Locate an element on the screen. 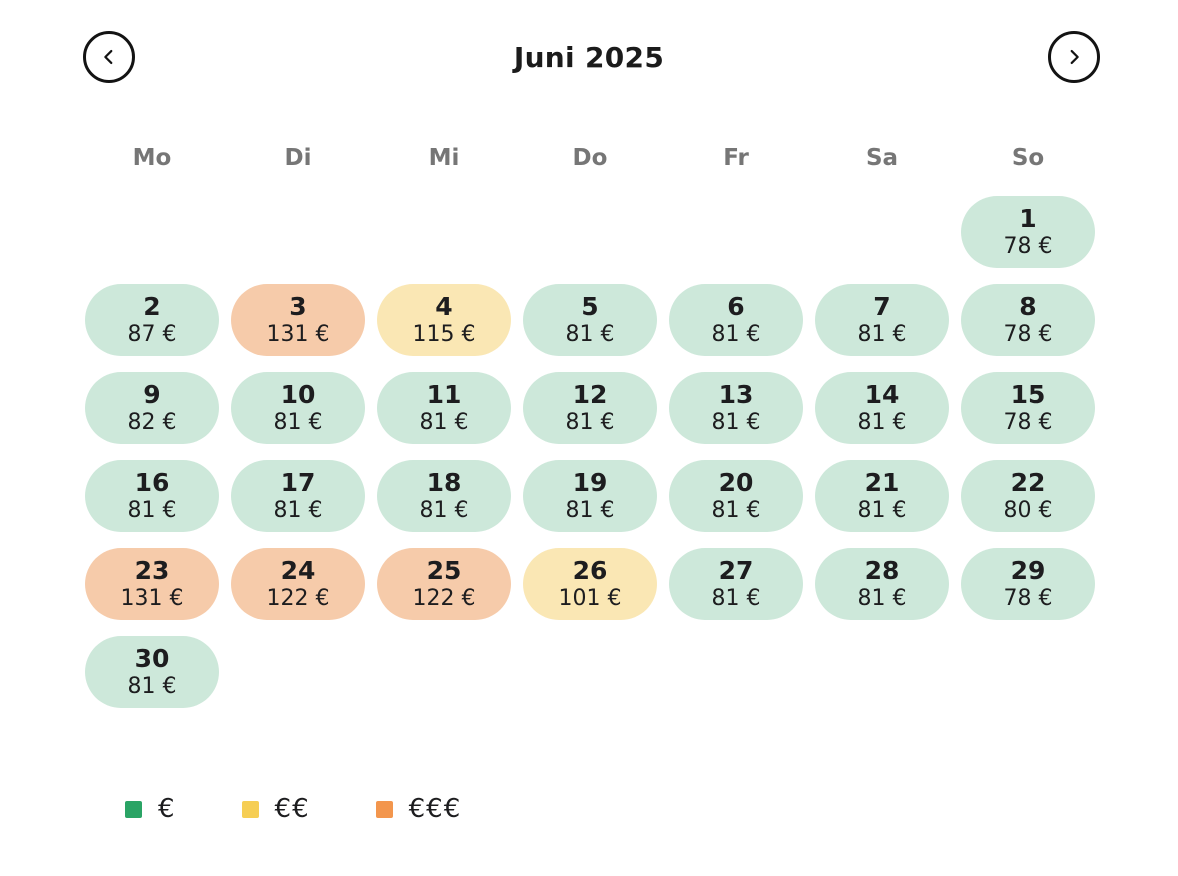 Image resolution: width=1178 pixels, height=876 pixels. day-cell-5: 5 81 € is located at coordinates (590, 320).